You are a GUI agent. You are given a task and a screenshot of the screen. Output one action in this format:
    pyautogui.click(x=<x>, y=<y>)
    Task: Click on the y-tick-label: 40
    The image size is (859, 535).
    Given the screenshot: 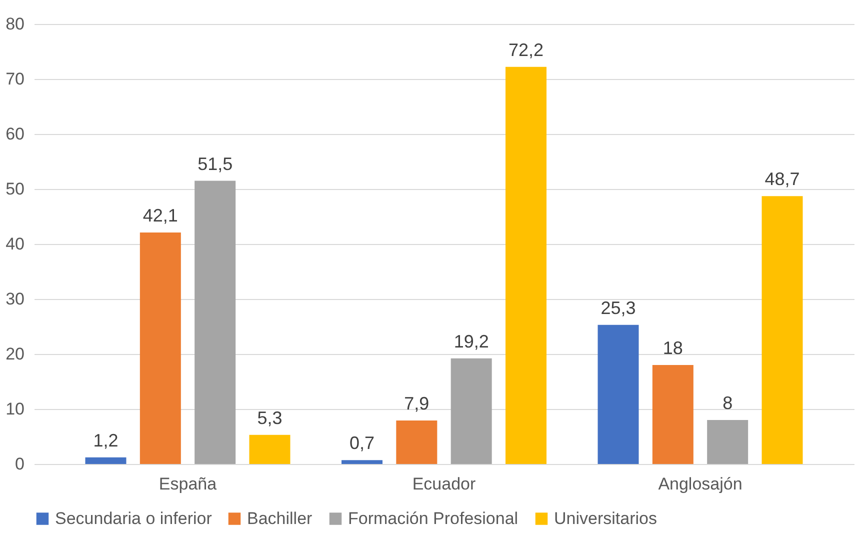 What is the action you would take?
    pyautogui.click(x=15, y=244)
    